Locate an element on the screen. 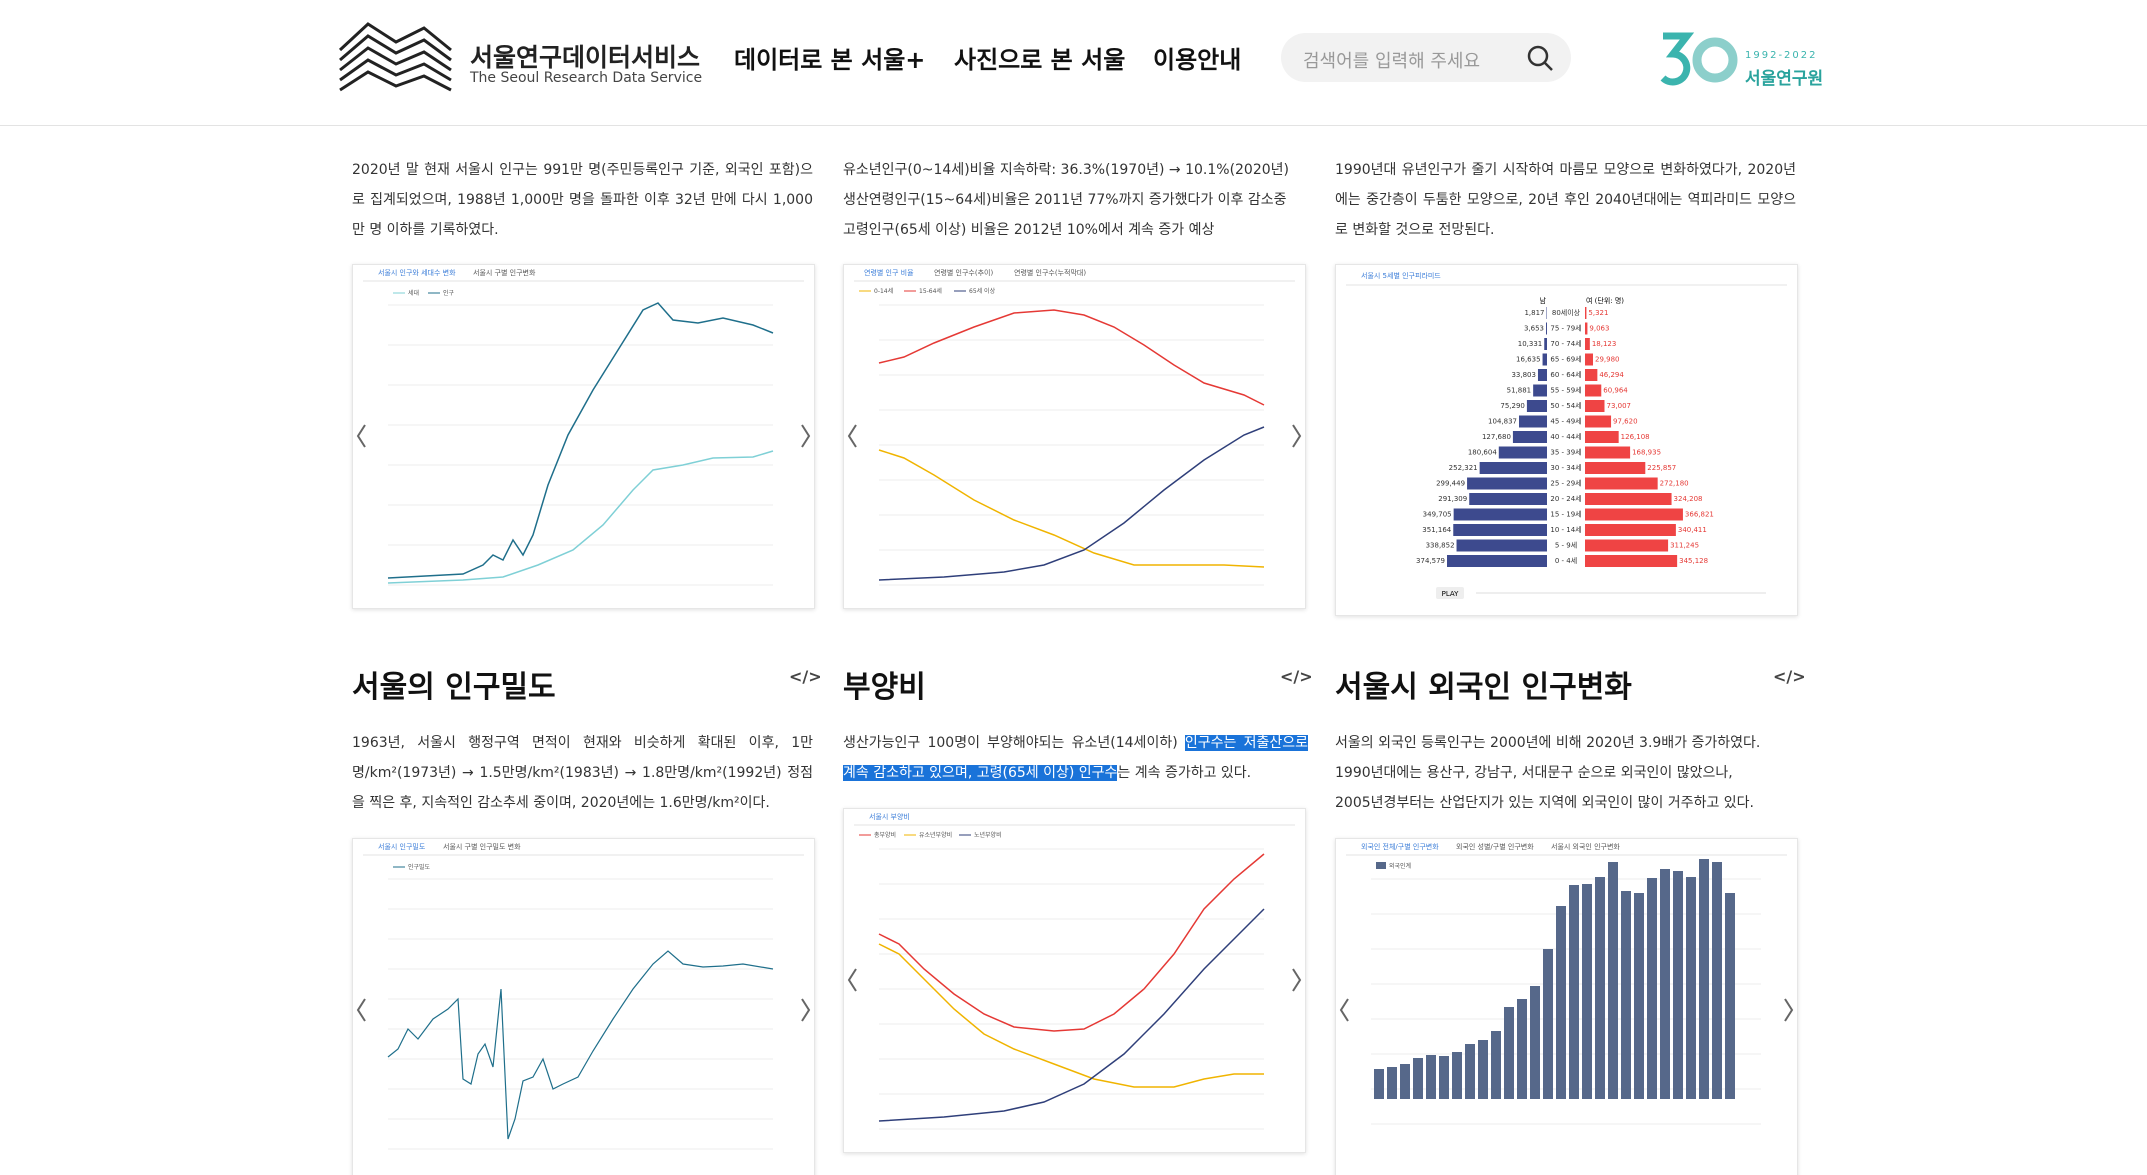  legend: 인구 is located at coordinates (449, 293).